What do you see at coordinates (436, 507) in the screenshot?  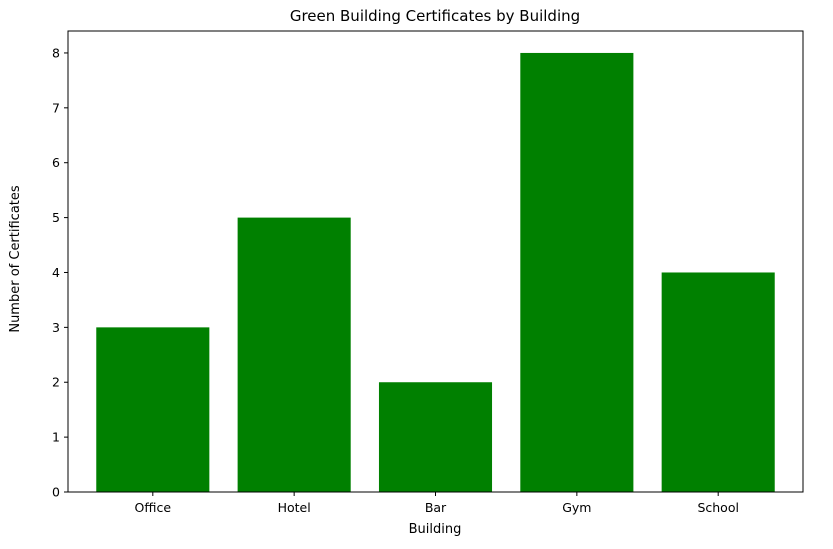 I see `x-tick-label: Bar` at bounding box center [436, 507].